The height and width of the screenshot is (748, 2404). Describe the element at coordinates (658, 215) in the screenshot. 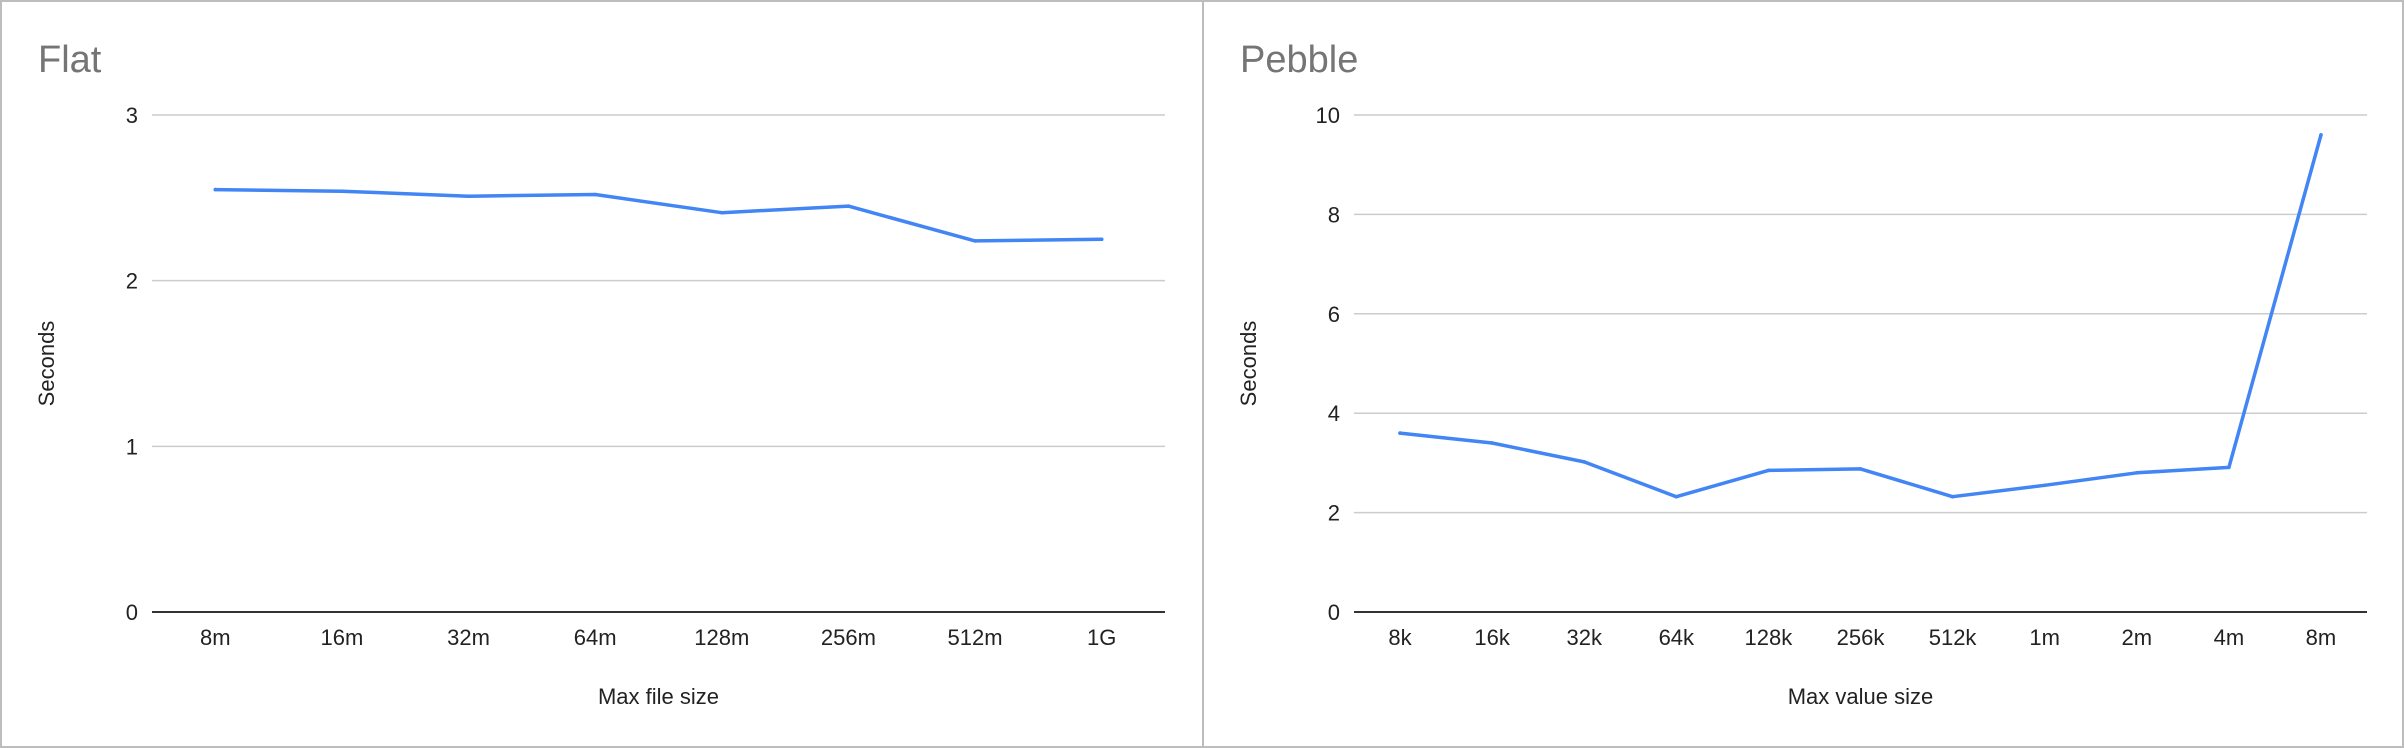

I see `series-line` at that location.